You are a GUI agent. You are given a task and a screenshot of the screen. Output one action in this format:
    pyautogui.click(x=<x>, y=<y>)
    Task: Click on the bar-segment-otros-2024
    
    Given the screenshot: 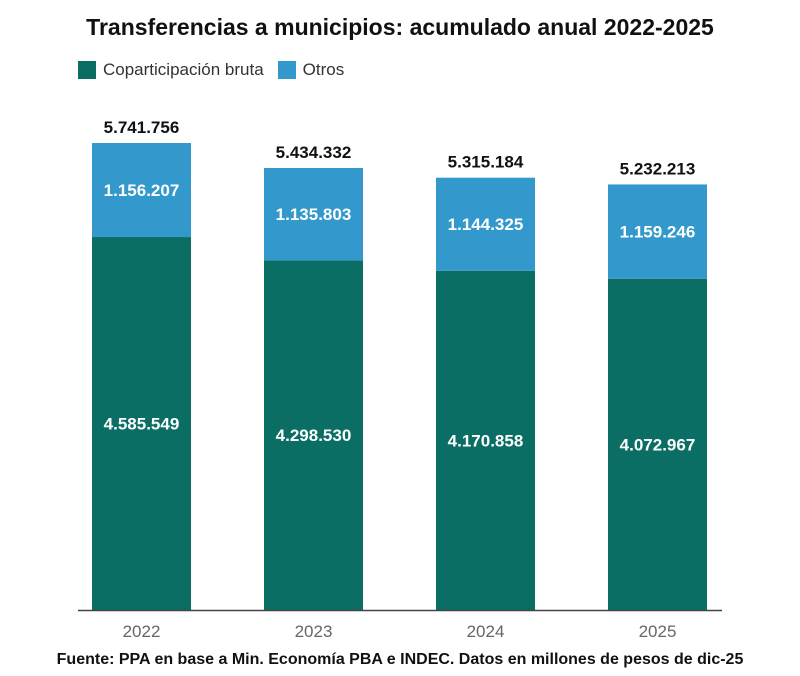 What is the action you would take?
    pyautogui.click(x=485, y=224)
    